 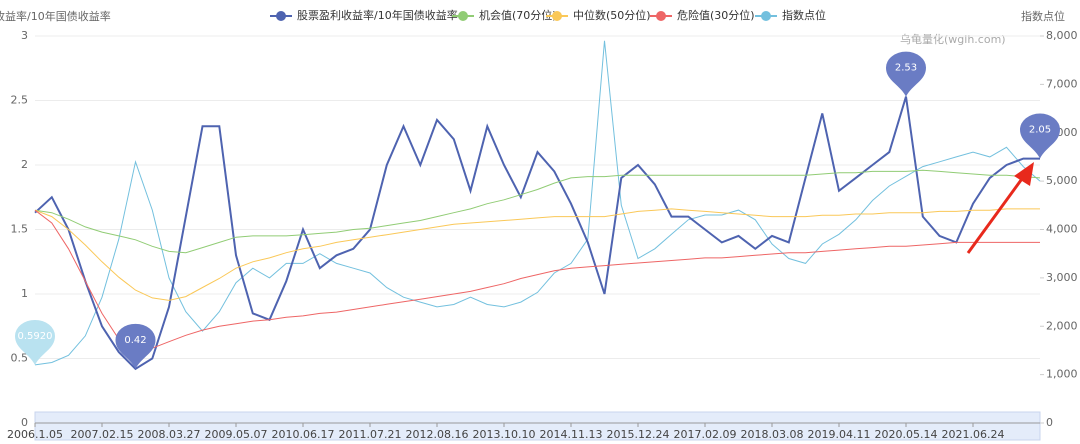 What do you see at coordinates (906, 68) in the screenshot?
I see `annotation-label: 2.53` at bounding box center [906, 68].